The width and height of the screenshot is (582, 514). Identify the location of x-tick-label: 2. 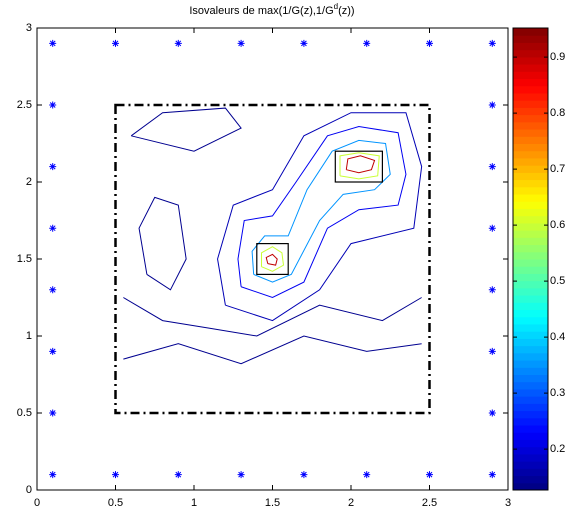
(351, 503).